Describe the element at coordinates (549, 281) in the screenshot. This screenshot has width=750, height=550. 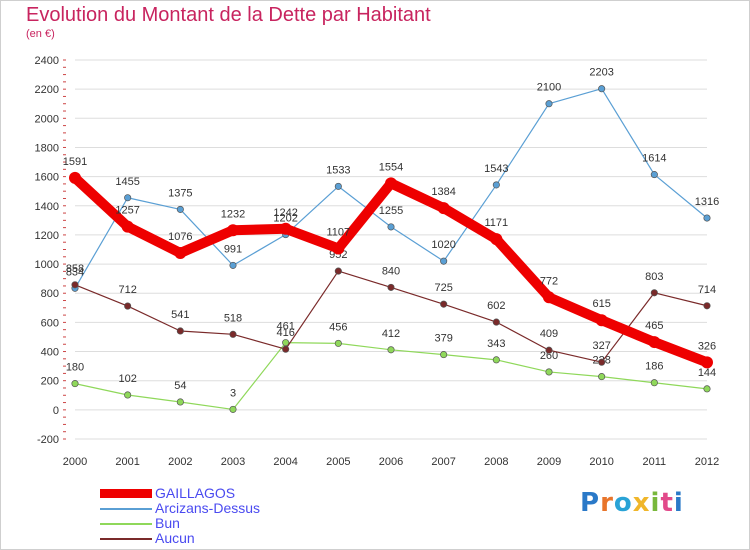
I see `data-label: 772` at that location.